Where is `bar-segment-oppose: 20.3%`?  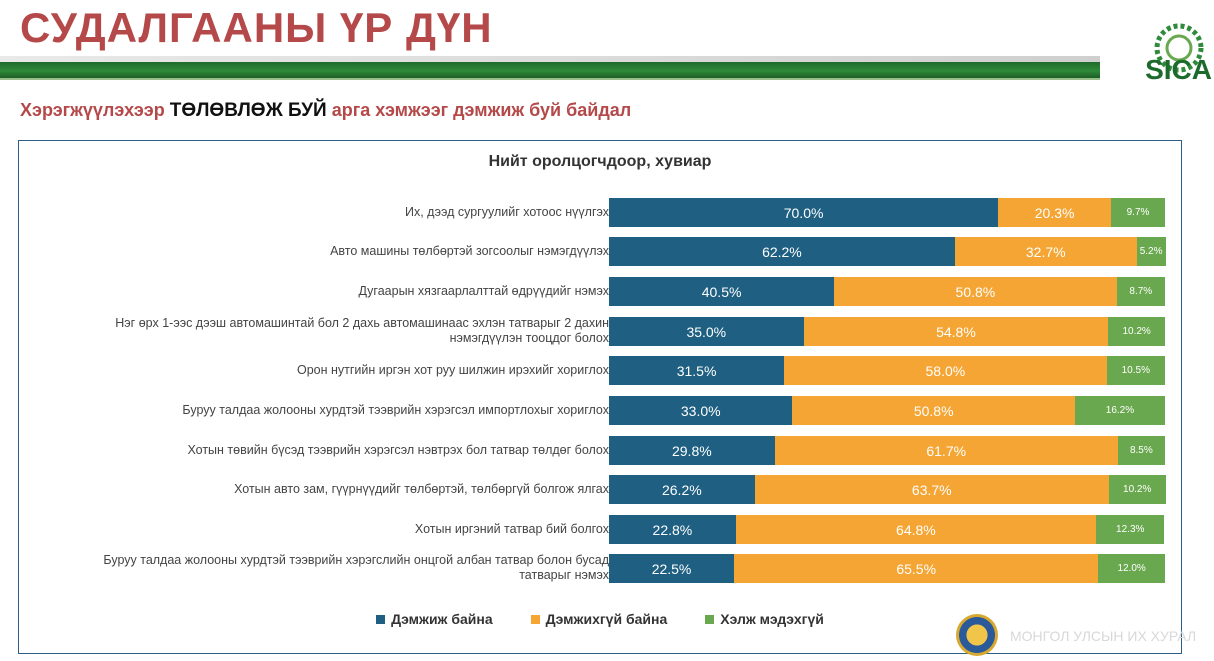
bar-segment-oppose: 20.3% is located at coordinates (1055, 212).